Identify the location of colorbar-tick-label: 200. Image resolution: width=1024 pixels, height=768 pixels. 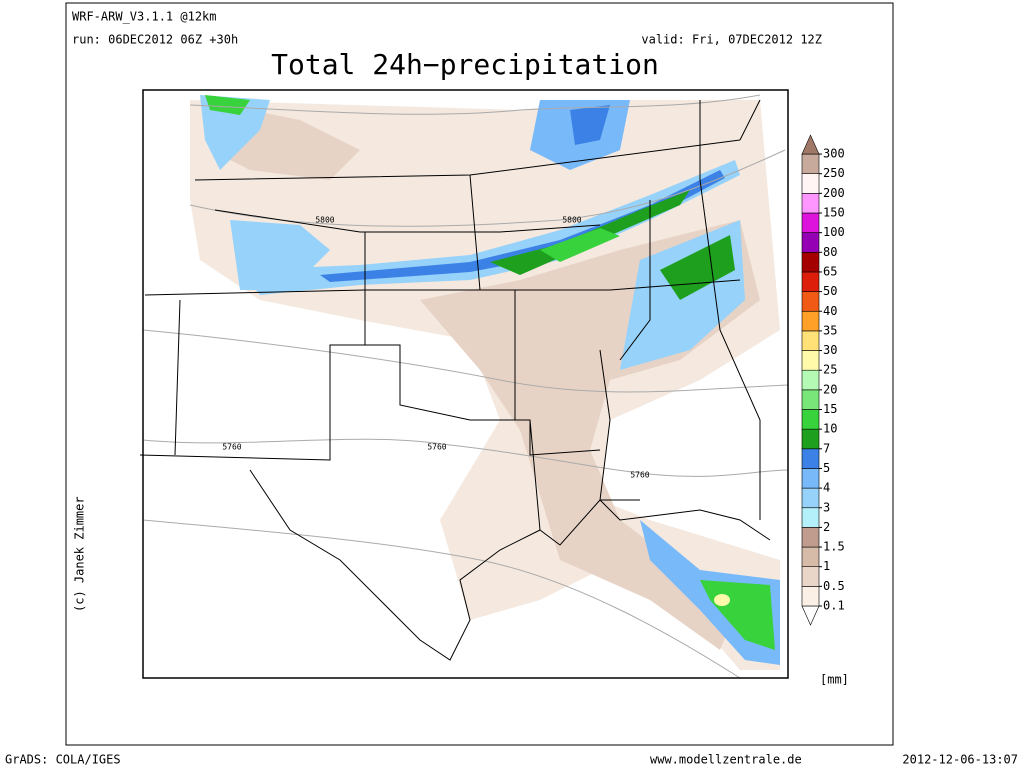
(834, 193).